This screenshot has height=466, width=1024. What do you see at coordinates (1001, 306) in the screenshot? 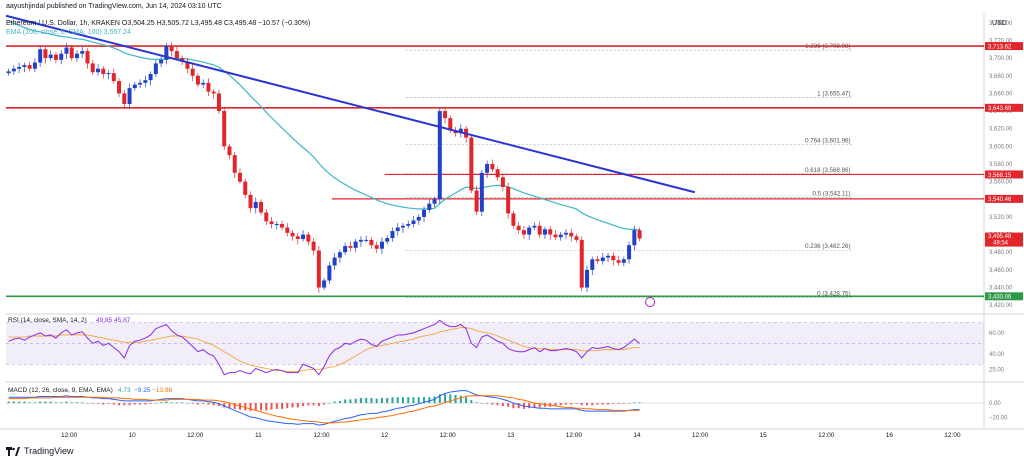
I see `price-tick-label: 3,420.00` at bounding box center [1001, 306].